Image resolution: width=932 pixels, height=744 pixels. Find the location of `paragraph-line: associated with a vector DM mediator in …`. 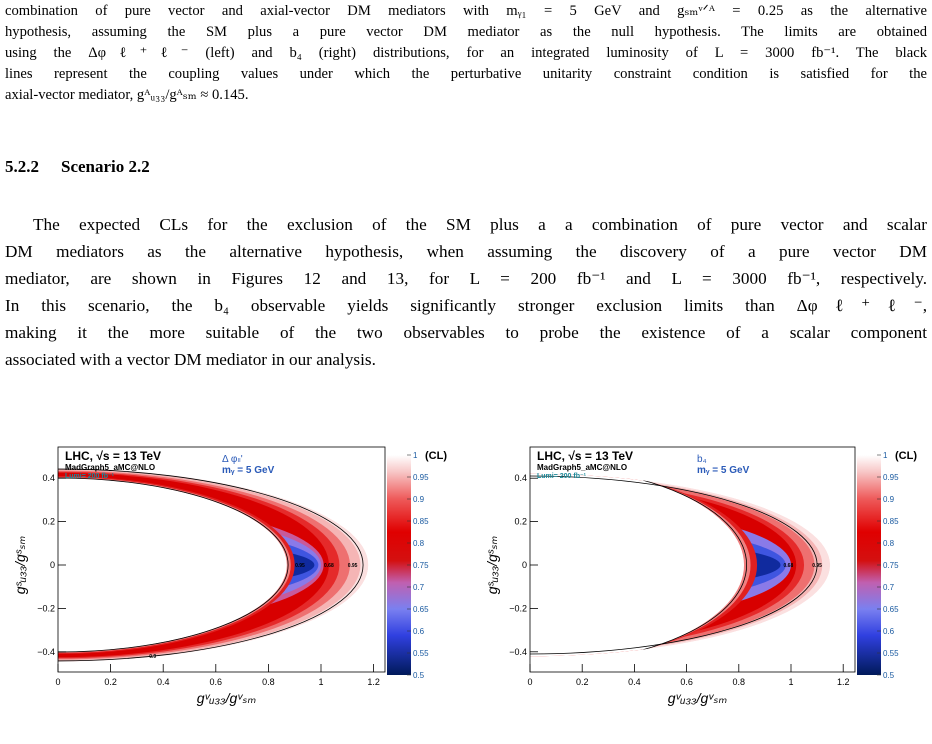

paragraph-line: associated with a vector DM mediator in … is located at coordinates (190, 359).